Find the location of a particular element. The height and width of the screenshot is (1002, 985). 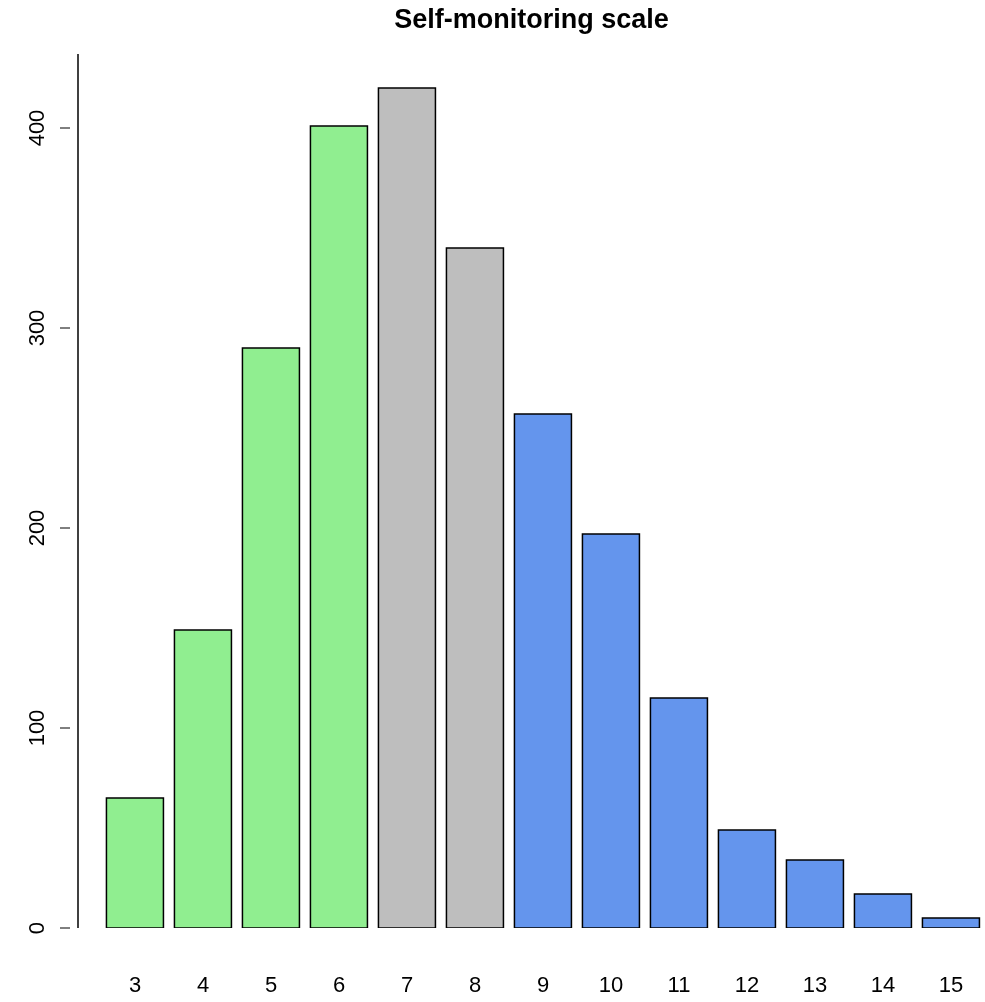

x-tick-label: 9 is located at coordinates (543, 984).